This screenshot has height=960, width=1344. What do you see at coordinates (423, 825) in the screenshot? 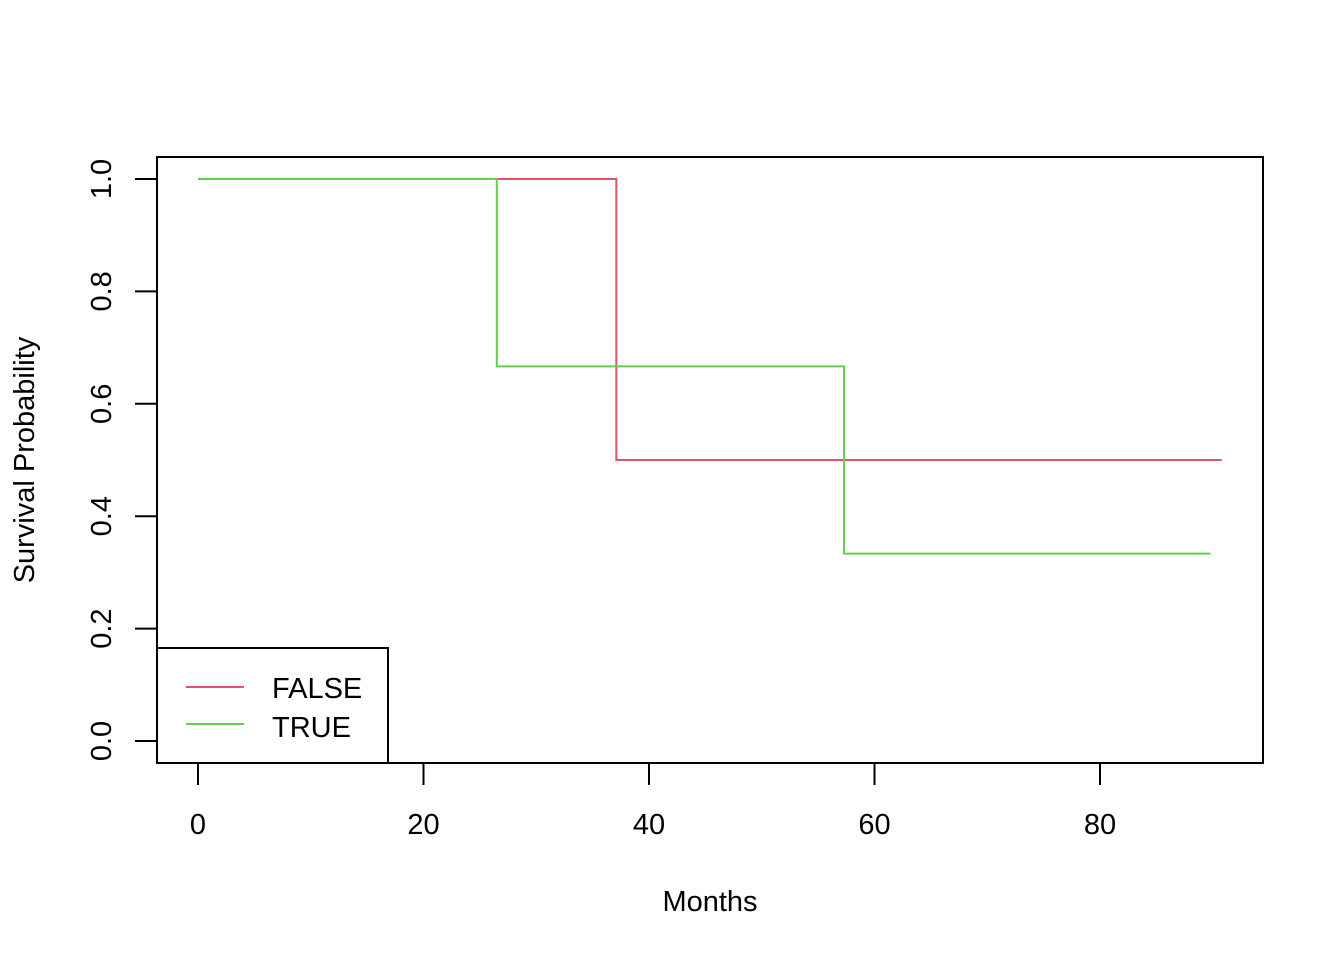
I see `x-tick-label: 20` at bounding box center [423, 825].